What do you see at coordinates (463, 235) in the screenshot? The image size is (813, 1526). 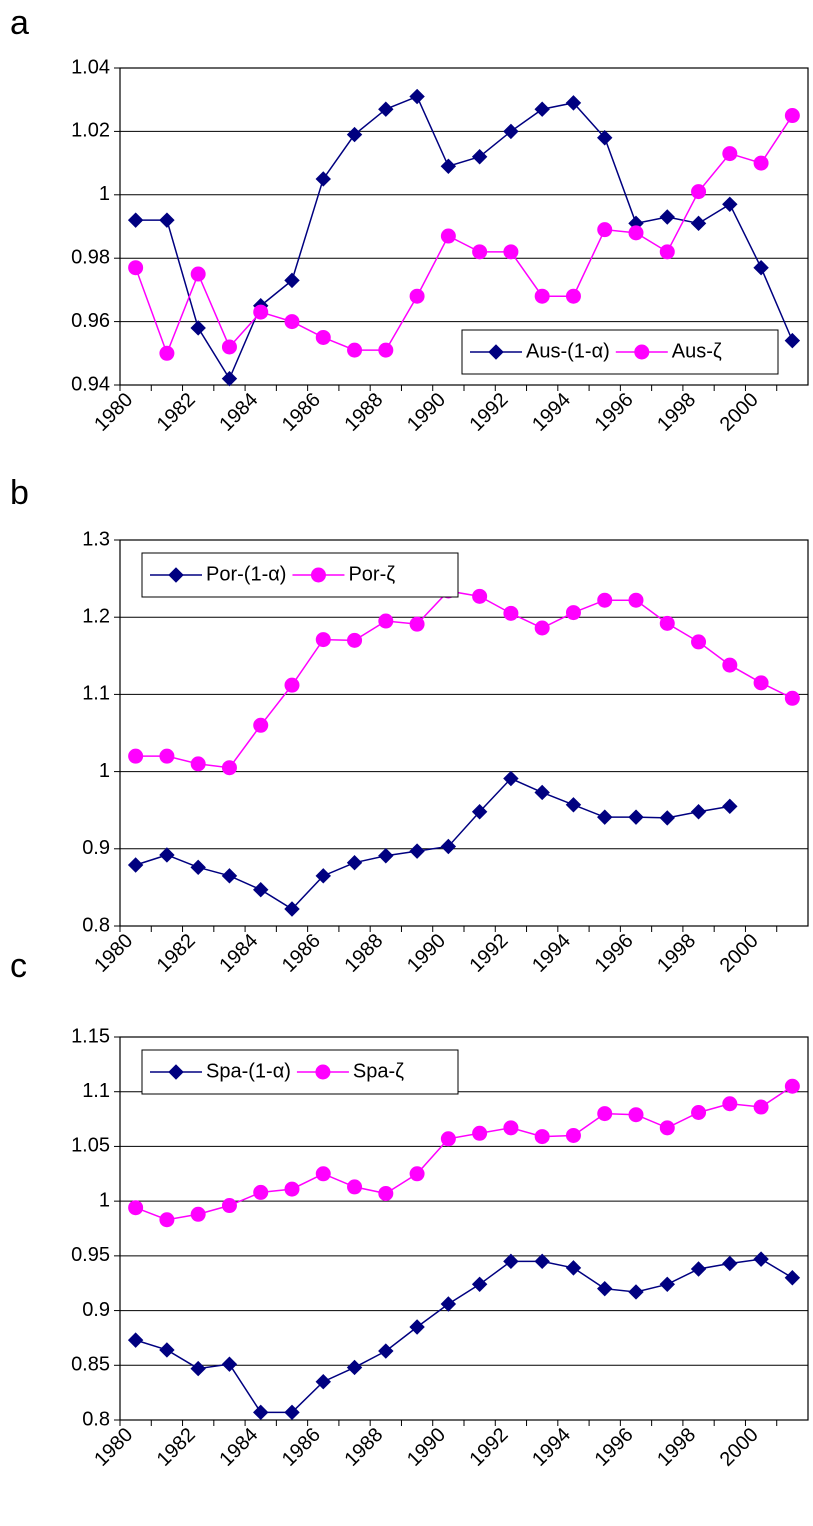 I see `series-line` at bounding box center [463, 235].